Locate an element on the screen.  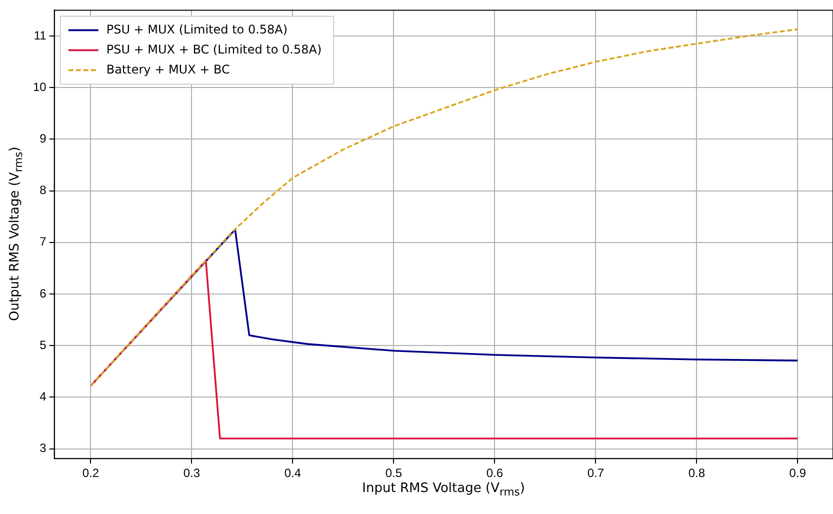
y-tick-label: 6 is located at coordinates (43, 293).